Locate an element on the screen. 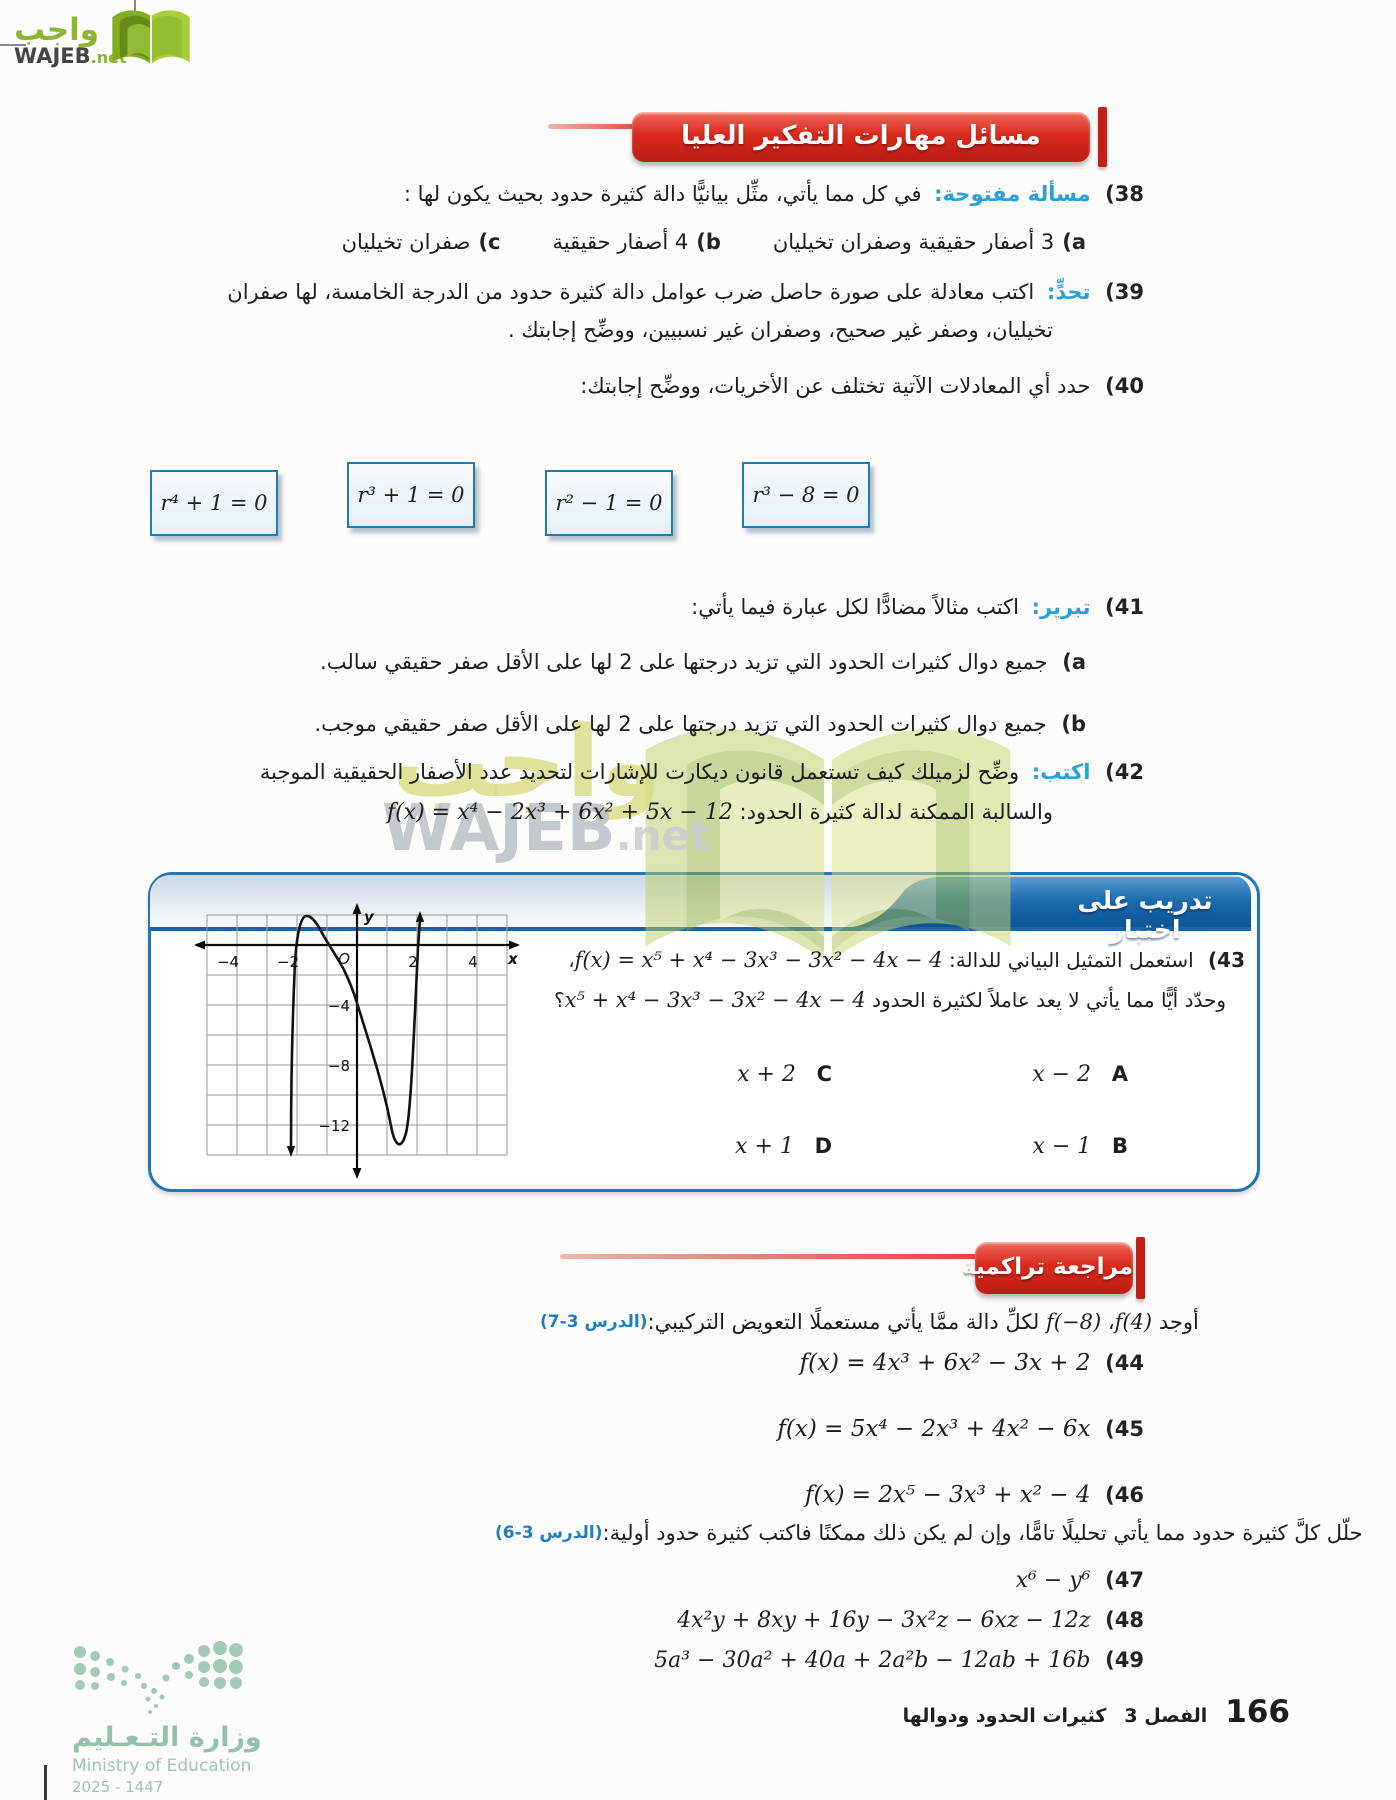  problem-48: (48 4x²y + 8xy + 16y − 3x²z − 6xz − 12z is located at coordinates (910, 1620).